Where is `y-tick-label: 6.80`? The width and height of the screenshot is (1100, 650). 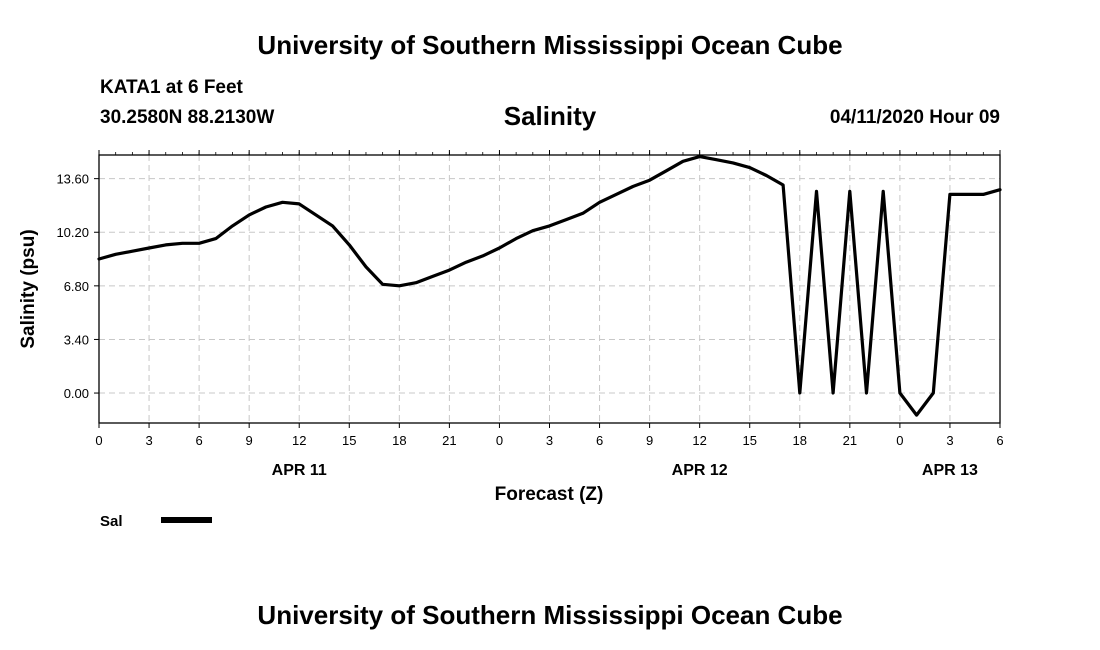 y-tick-label: 6.80 is located at coordinates (76, 286).